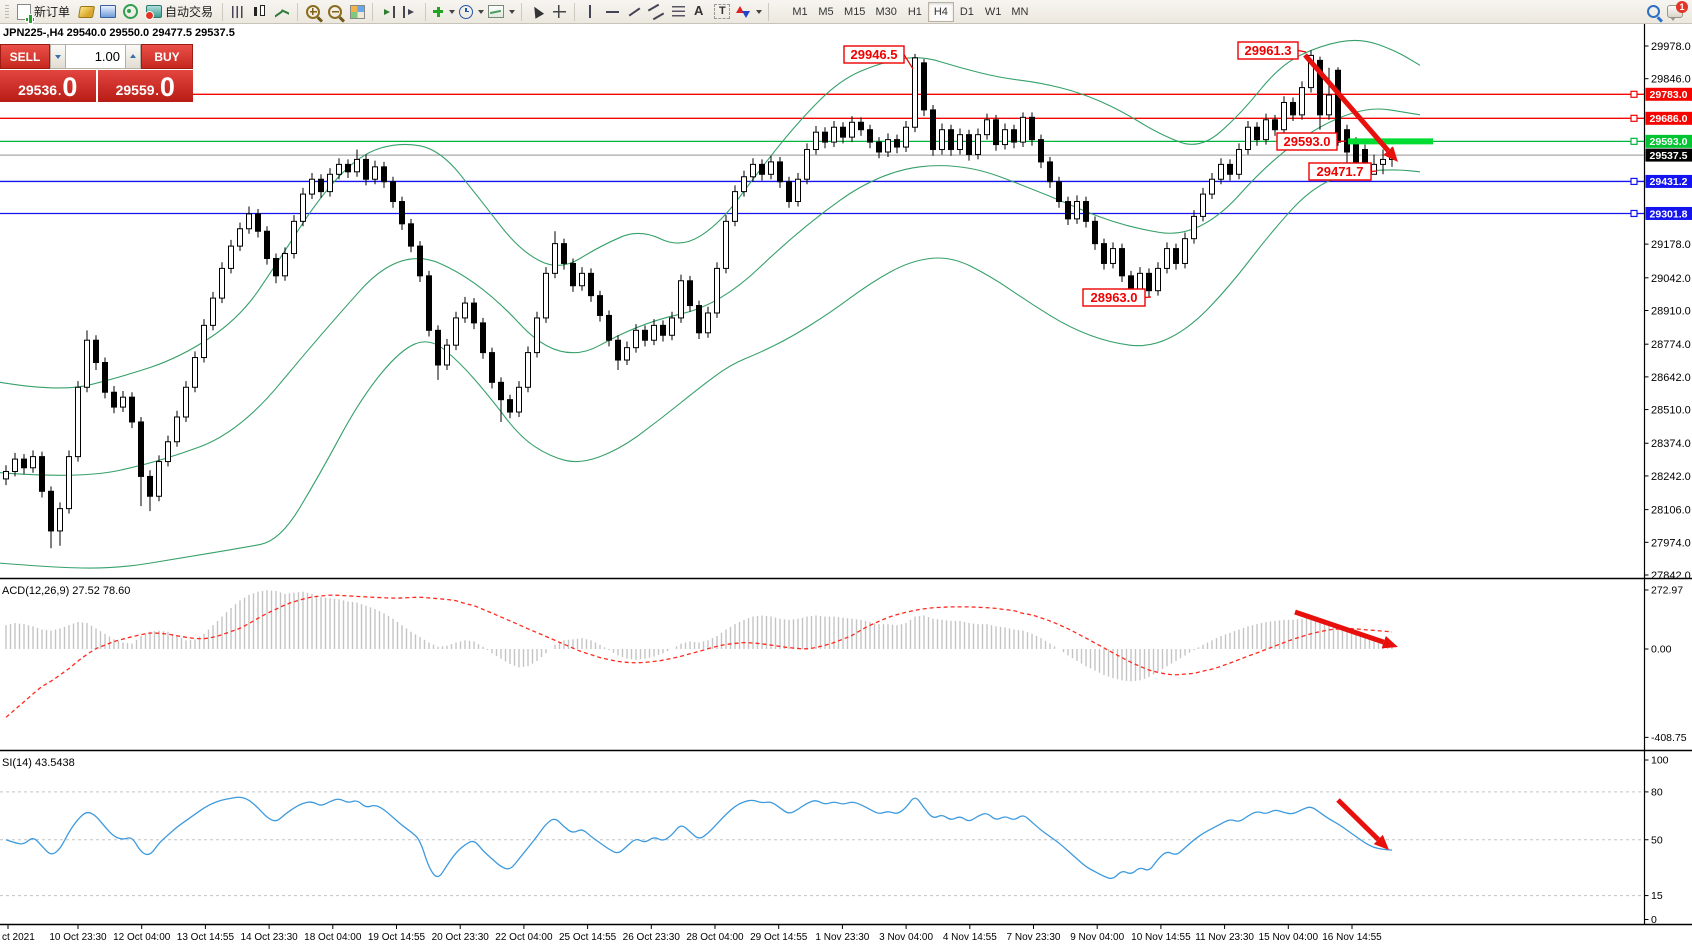 The height and width of the screenshot is (945, 1692). Describe the element at coordinates (7, 11) in the screenshot. I see `toolbar-gripper` at that location.